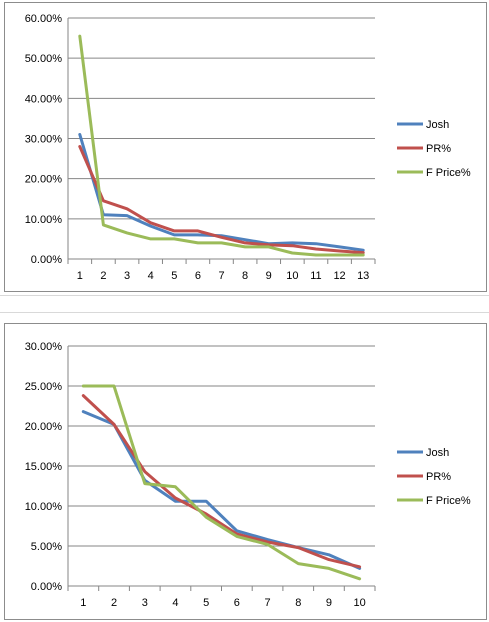  I want to click on chart-1-x-tick-label: 5, so click(174, 276).